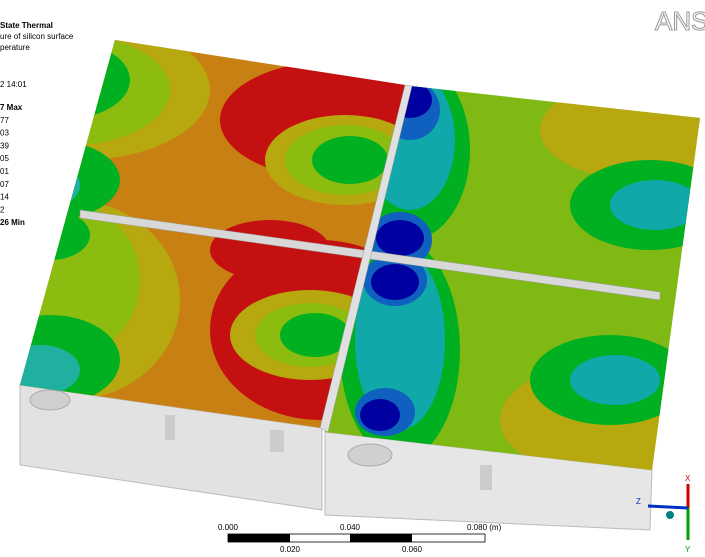 The image size is (705, 557). Describe the element at coordinates (350, 527) in the screenshot. I see `scale-label: 0.040` at that location.